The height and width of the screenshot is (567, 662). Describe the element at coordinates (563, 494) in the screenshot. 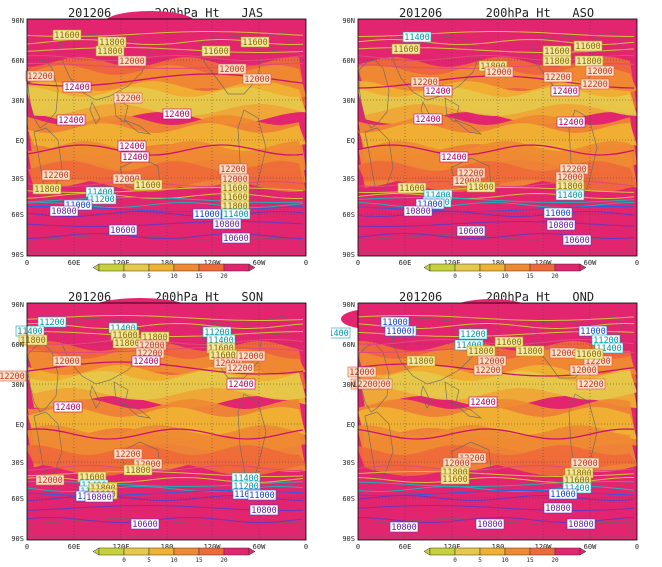

I see `contour-label: 11000` at that location.